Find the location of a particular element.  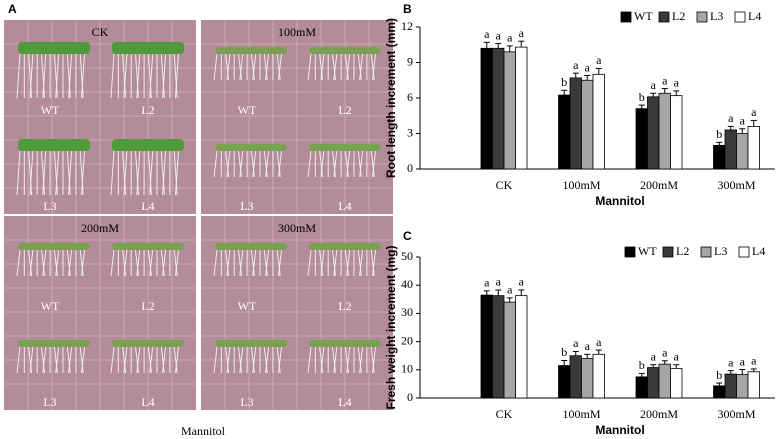

y-tick-label: 30 is located at coordinates (407, 312).